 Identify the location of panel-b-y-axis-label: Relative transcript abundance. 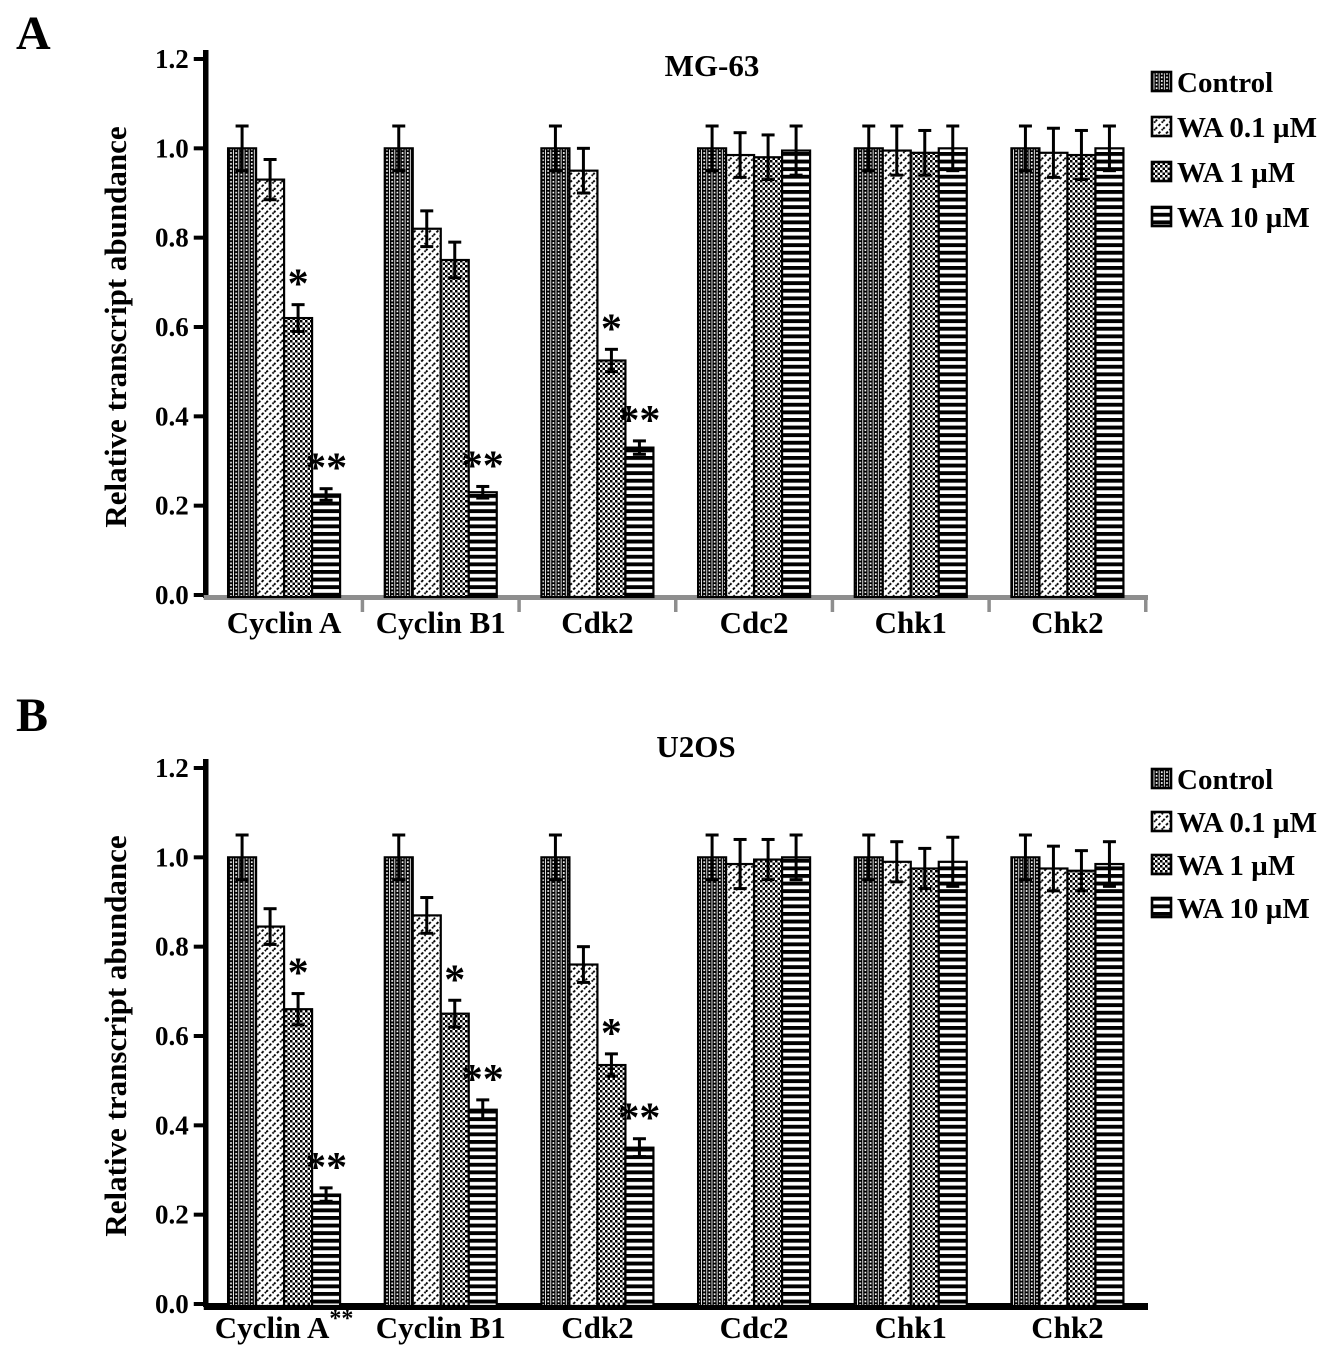
(115, 1036).